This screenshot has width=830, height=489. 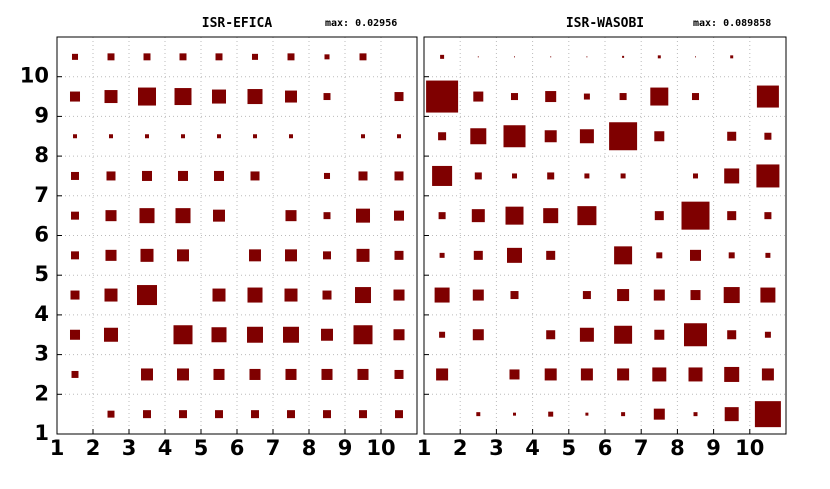 I want to click on x-tick-label: 5, so click(x=201, y=448).